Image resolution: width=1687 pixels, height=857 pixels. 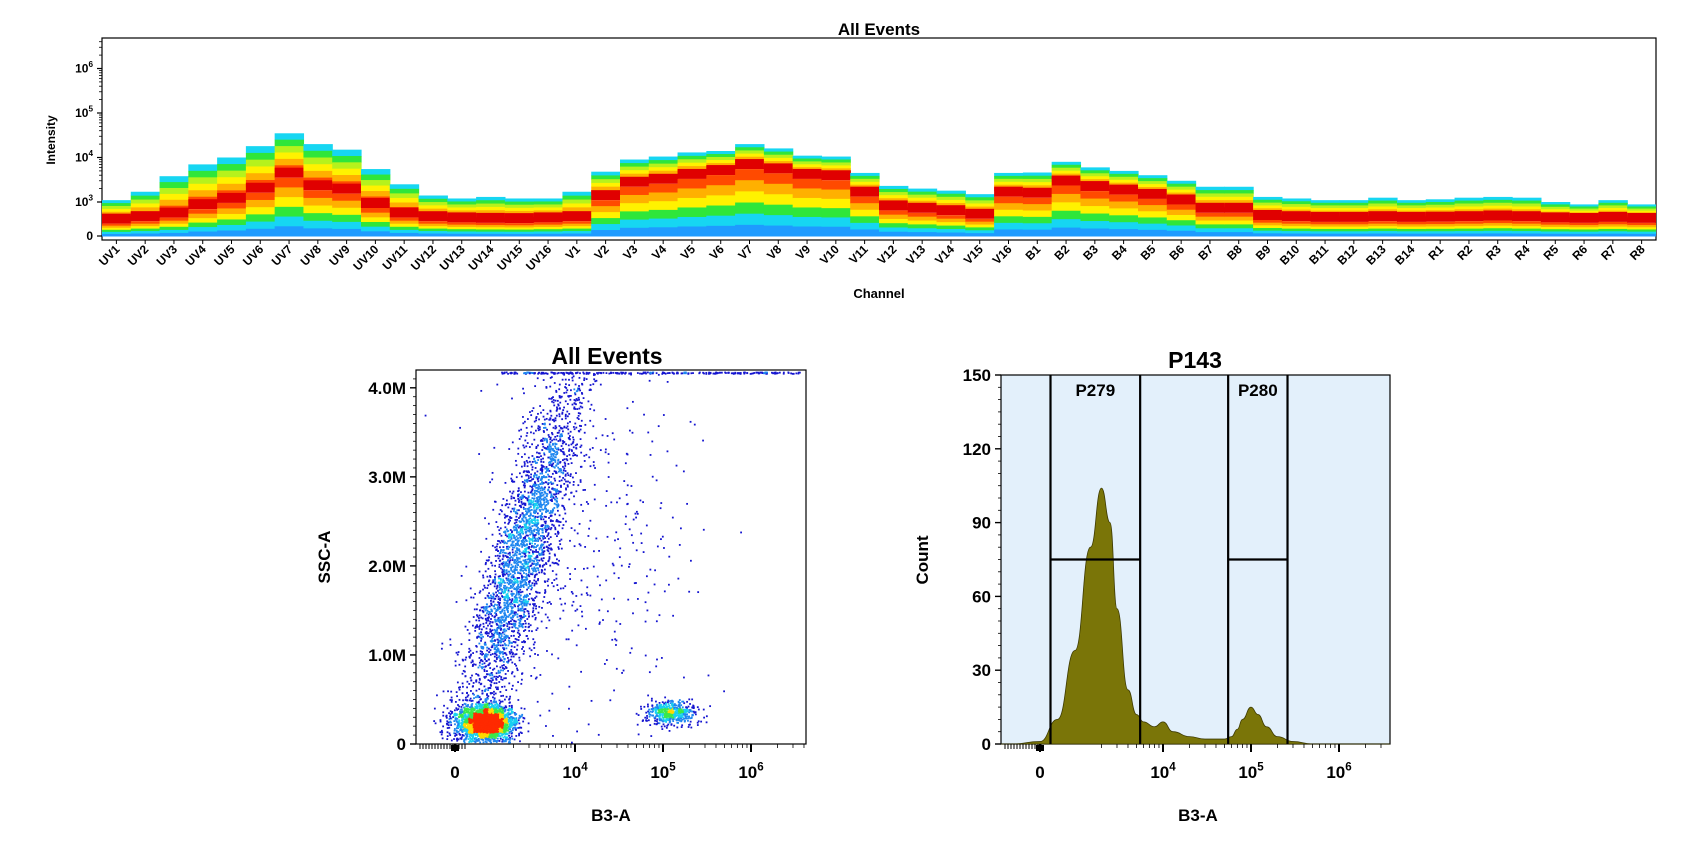 What do you see at coordinates (1412, 218) in the screenshot?
I see `spectrum-column-b14` at bounding box center [1412, 218].